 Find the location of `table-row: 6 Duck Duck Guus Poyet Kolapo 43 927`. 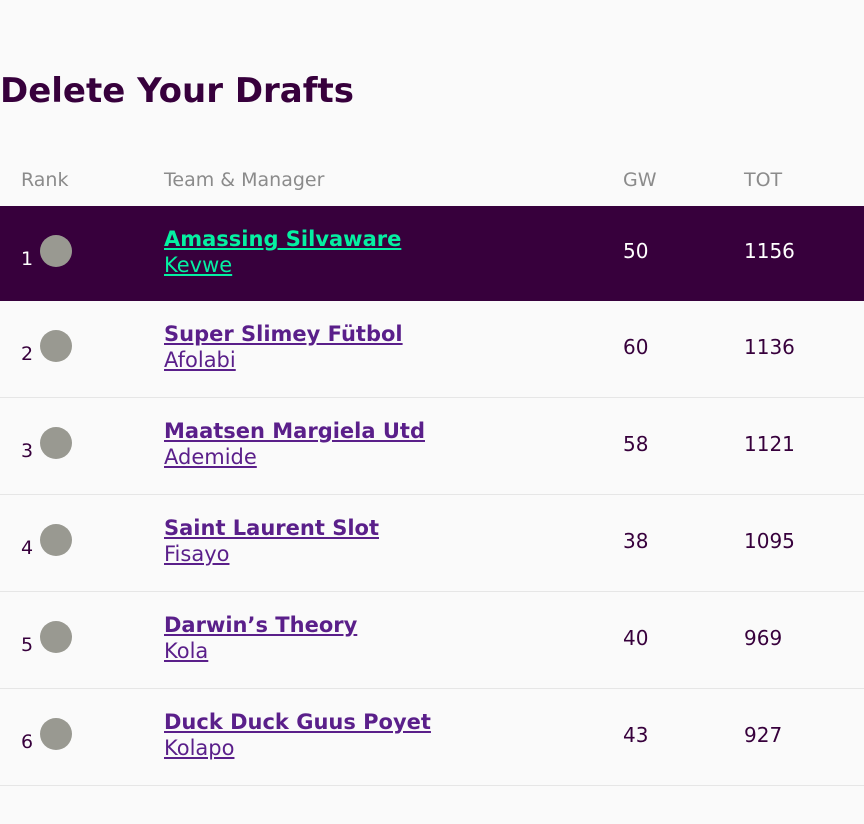

table-row: 6 Duck Duck Guus Poyet Kolapo 43 927 is located at coordinates (432, 737).